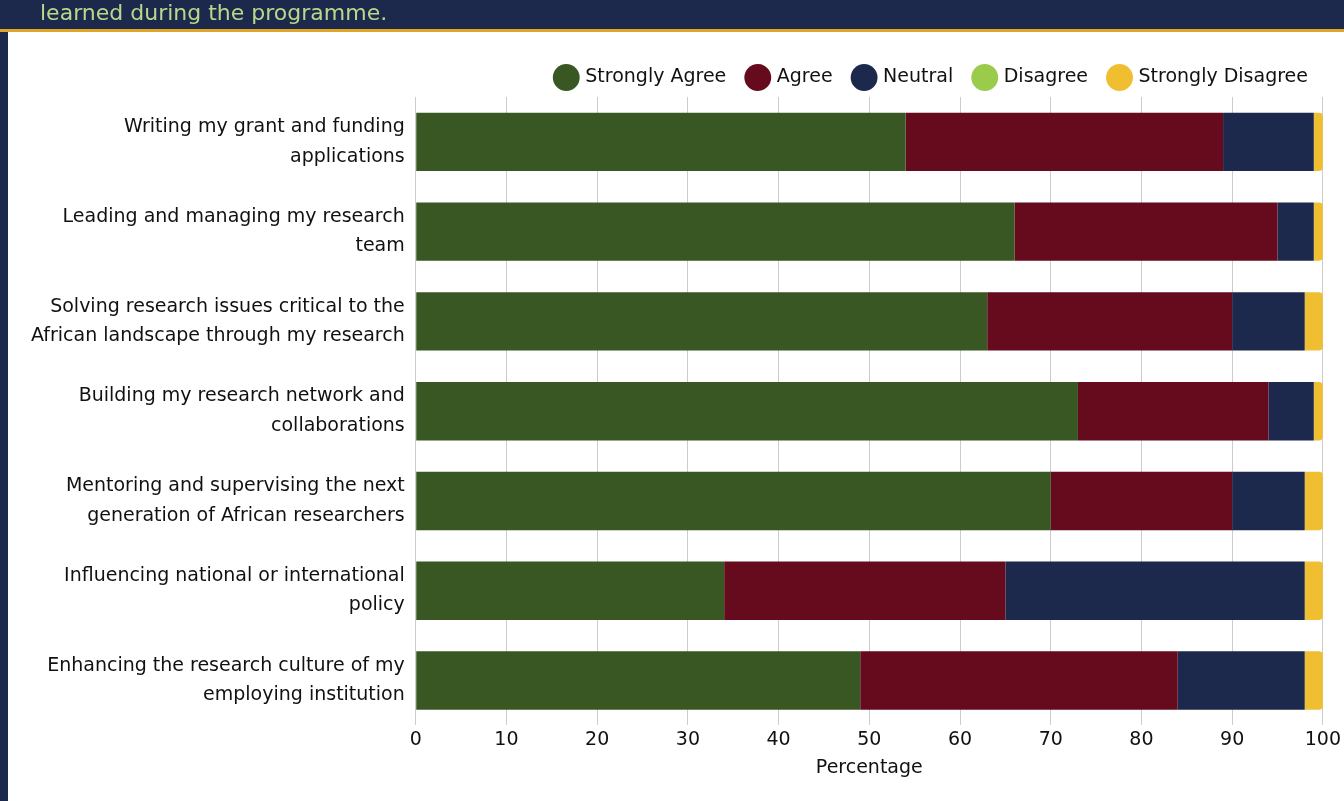 Image resolution: width=1344 pixels, height=801 pixels. Describe the element at coordinates (241, 409) in the screenshot. I see `y-tick-label: Building my research network and collaborations` at that location.